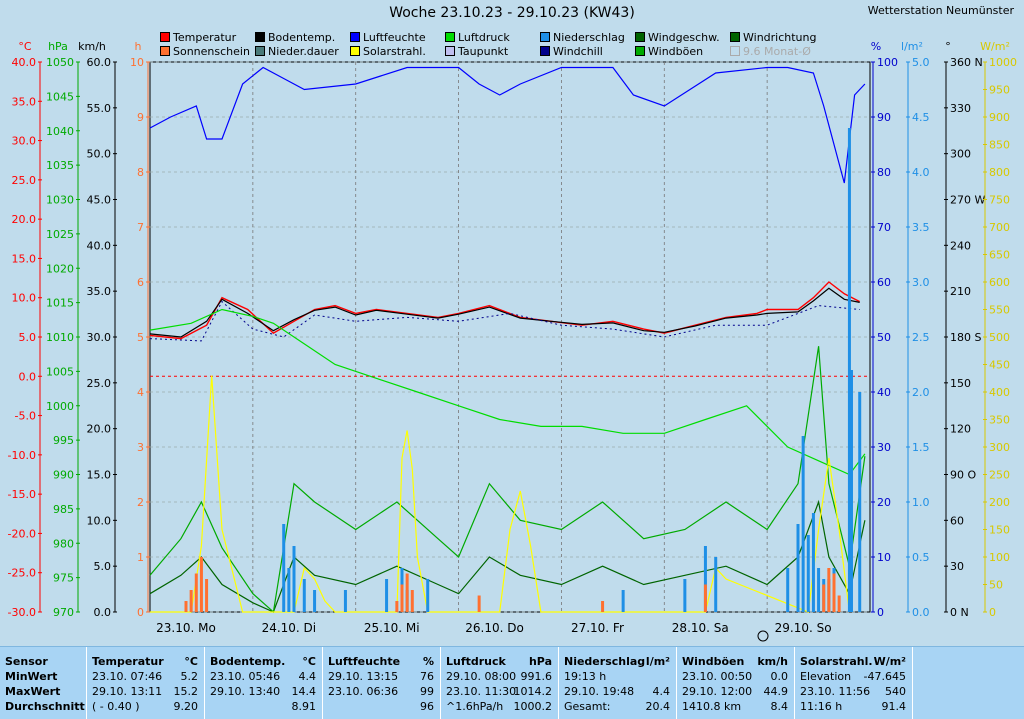  I want to click on stats-value: 1000.2, so click(533, 706).